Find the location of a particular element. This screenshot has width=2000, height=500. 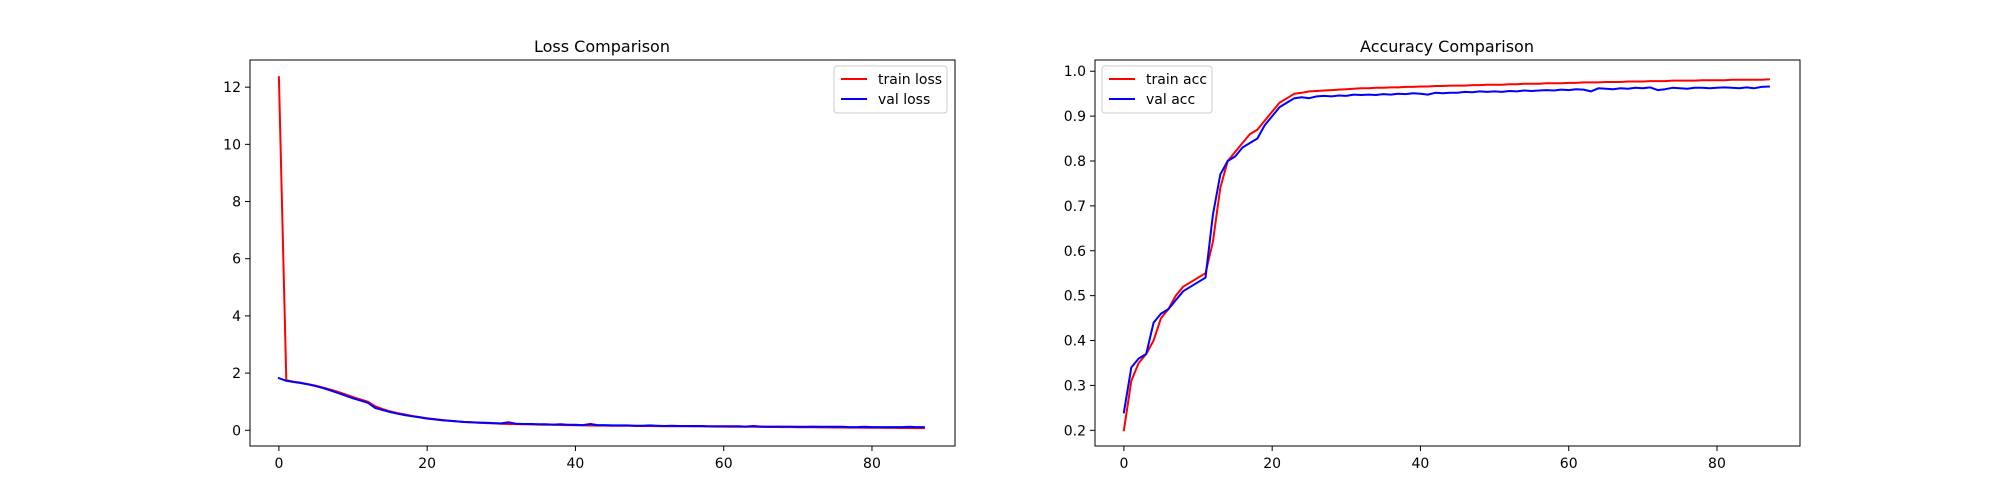

y-tick-label: 12 is located at coordinates (232, 88).